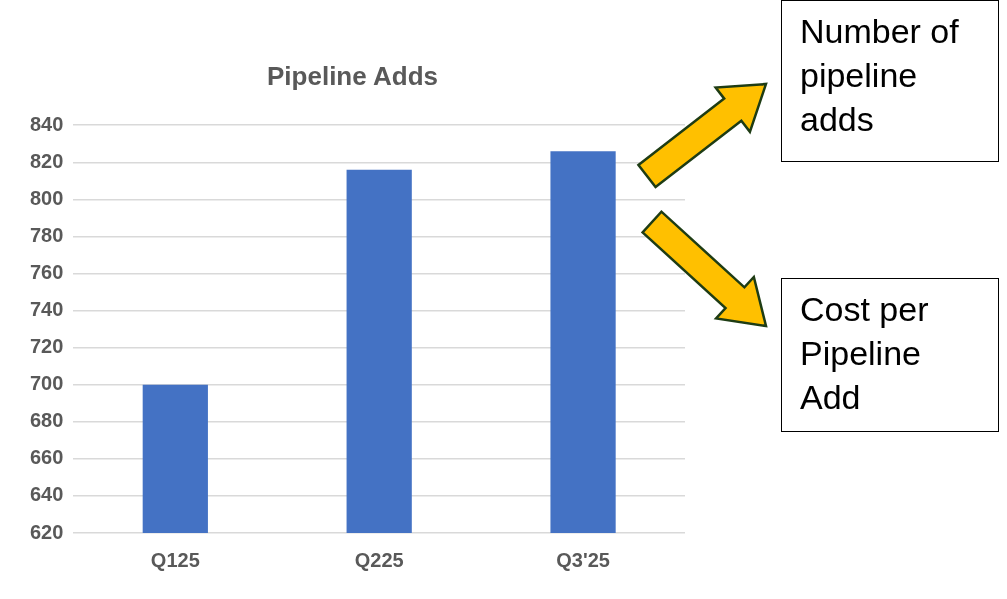  What do you see at coordinates (175, 559) in the screenshot?
I see `x-tick-label: Q125` at bounding box center [175, 559].